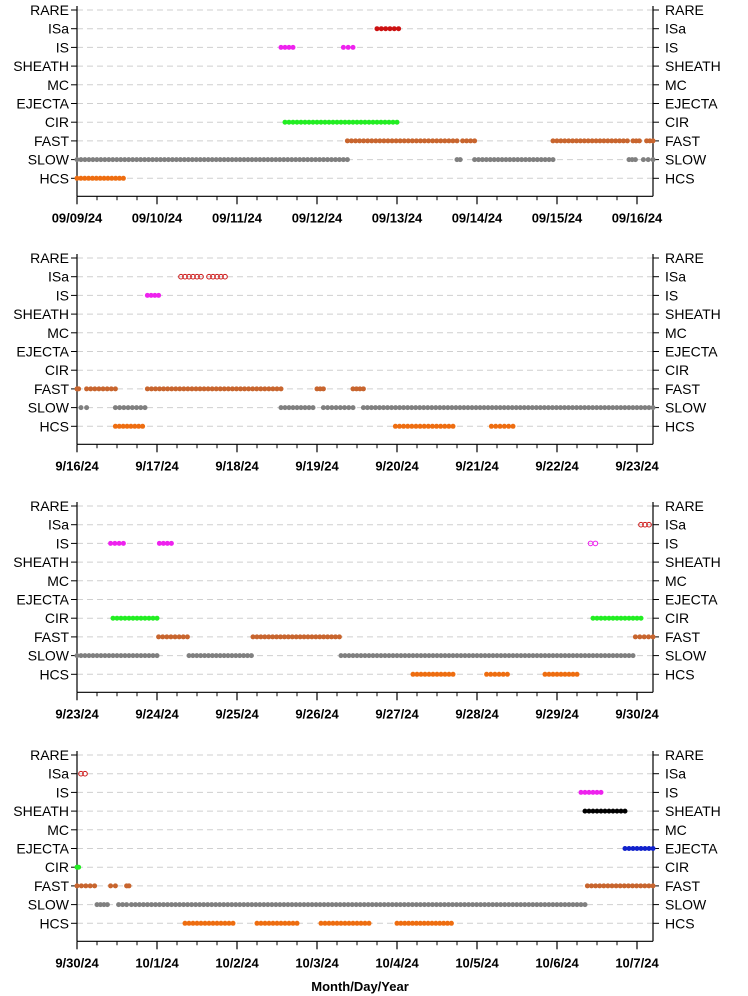 This screenshot has width=748, height=996. I want to click on category-label-right: RARE, so click(684, 506).